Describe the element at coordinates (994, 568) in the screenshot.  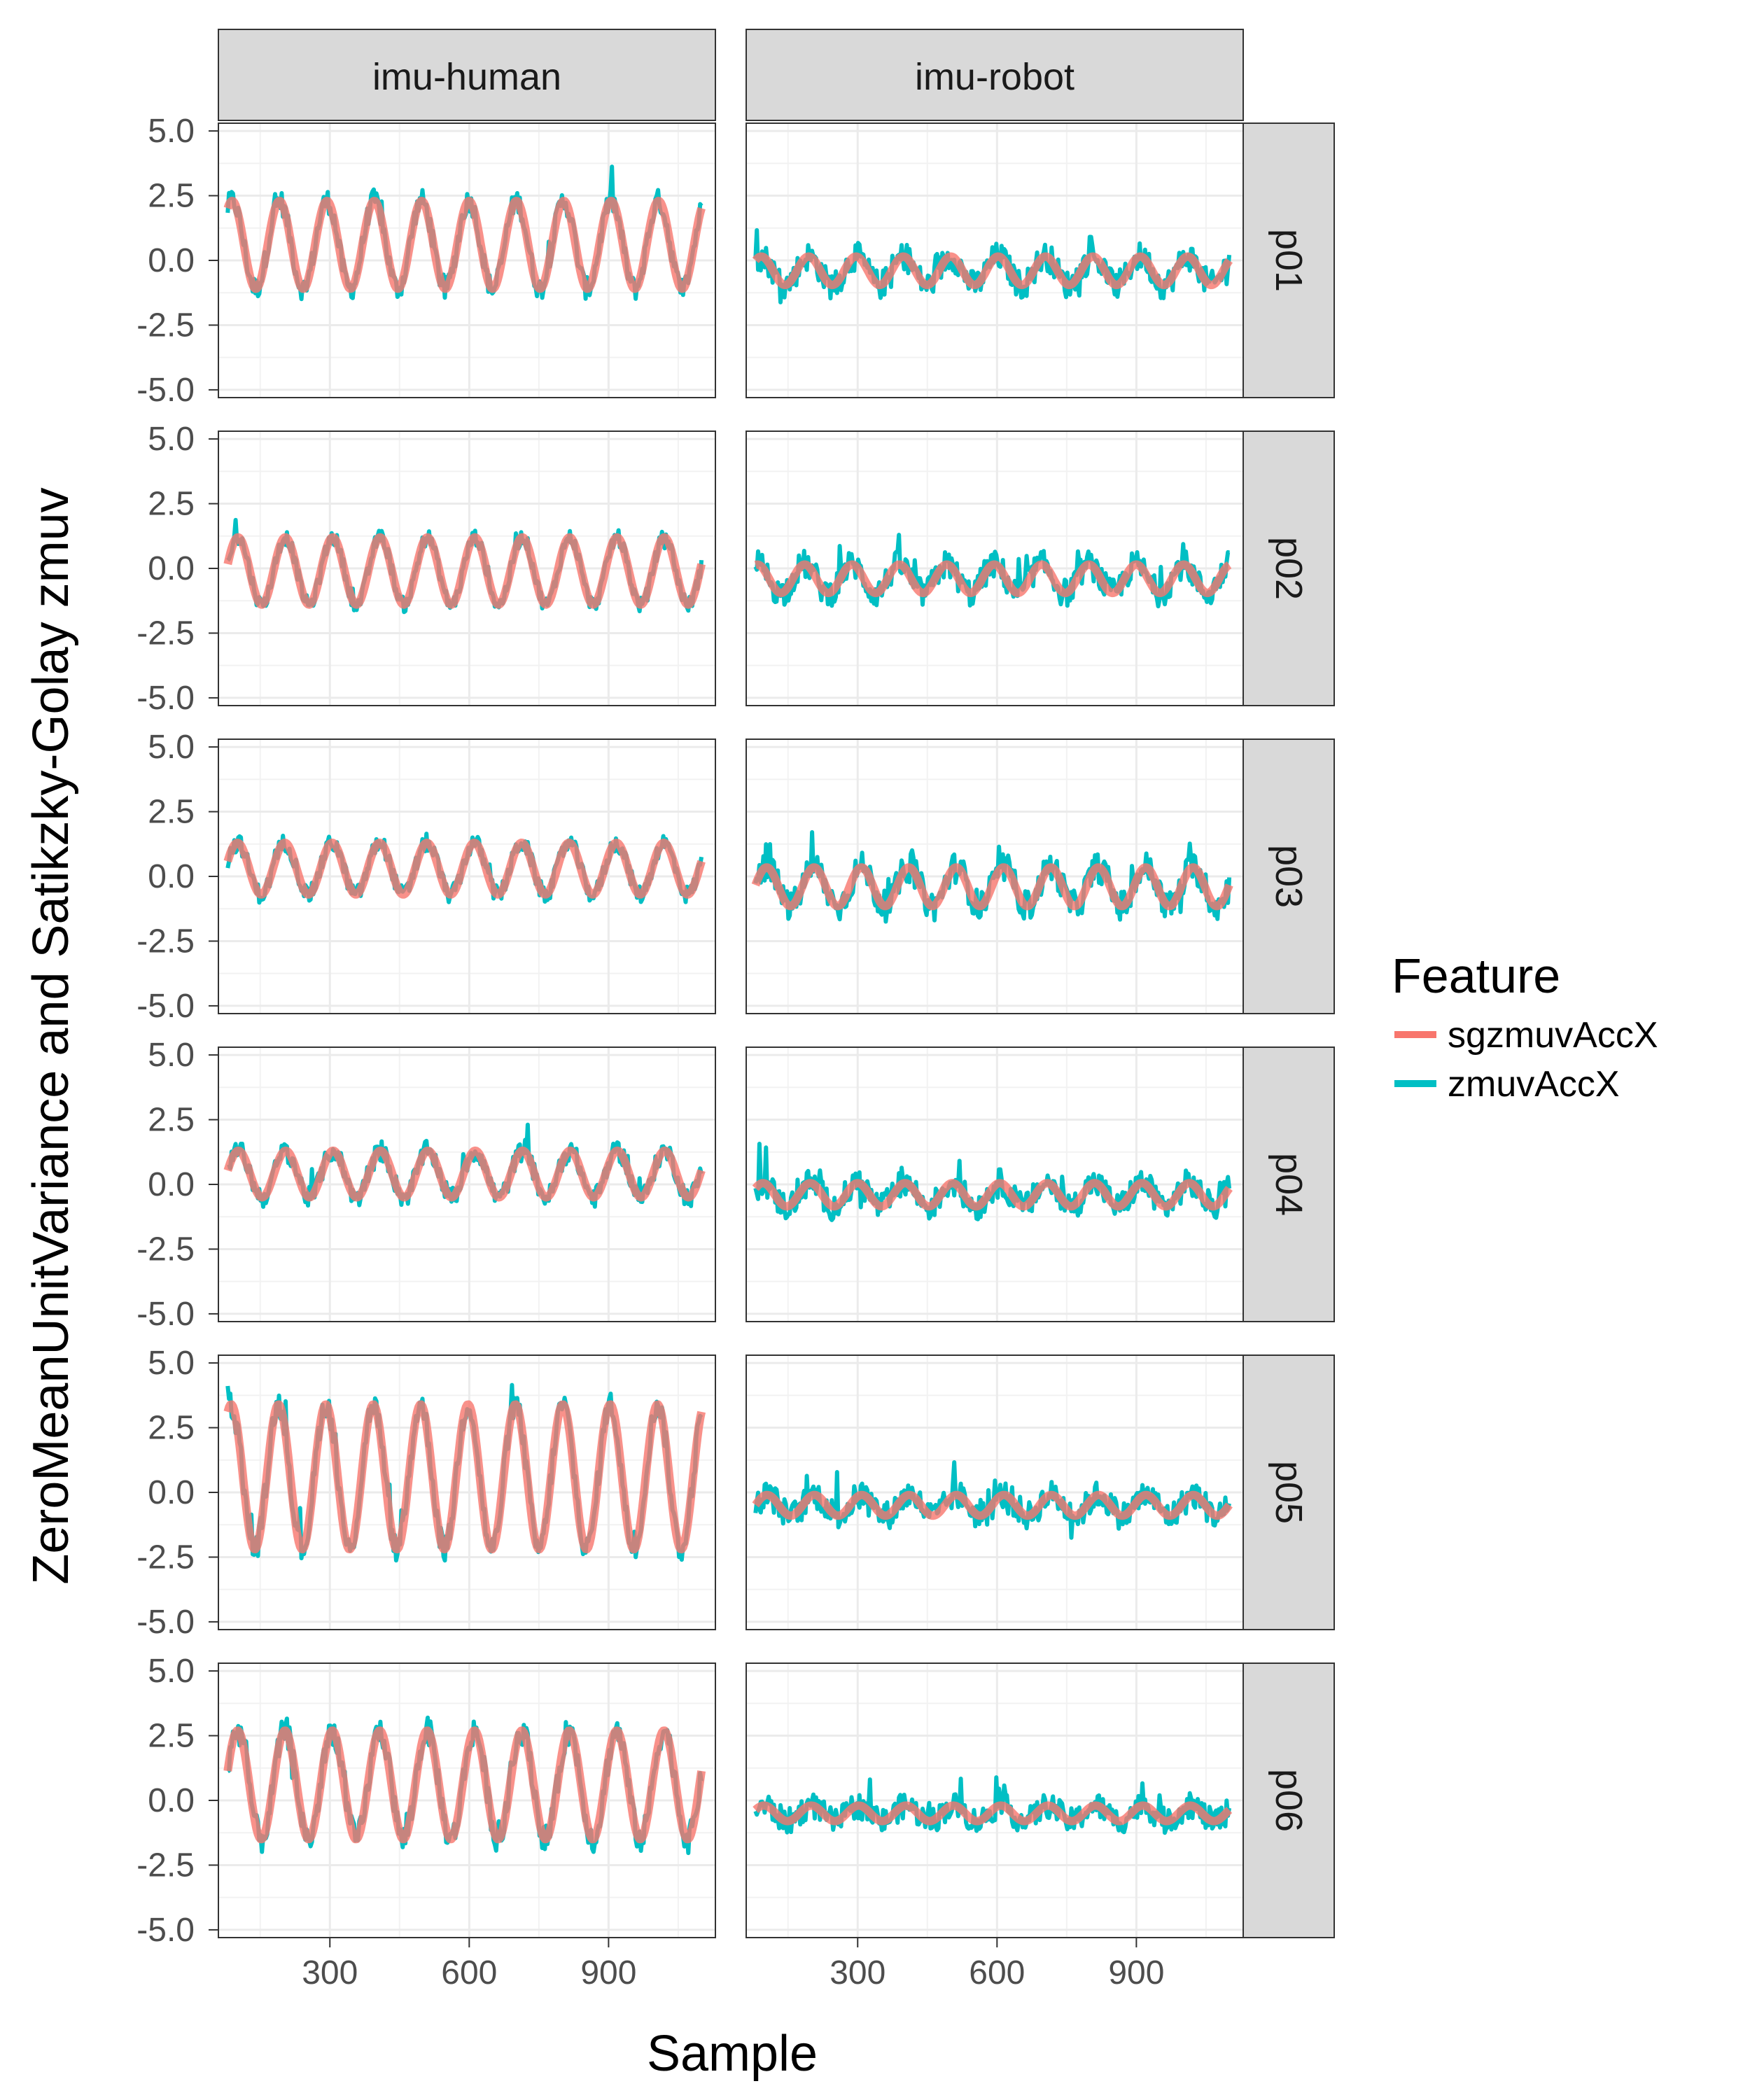
I see `panel-imu-robot-p02` at that location.